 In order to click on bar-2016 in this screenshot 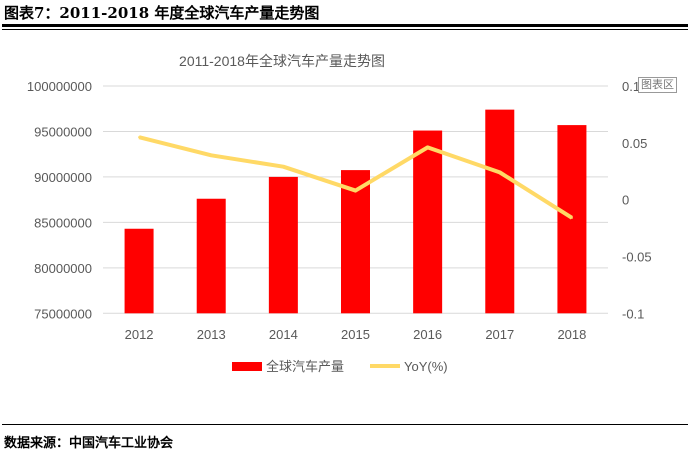, I will do `click(428, 222)`.